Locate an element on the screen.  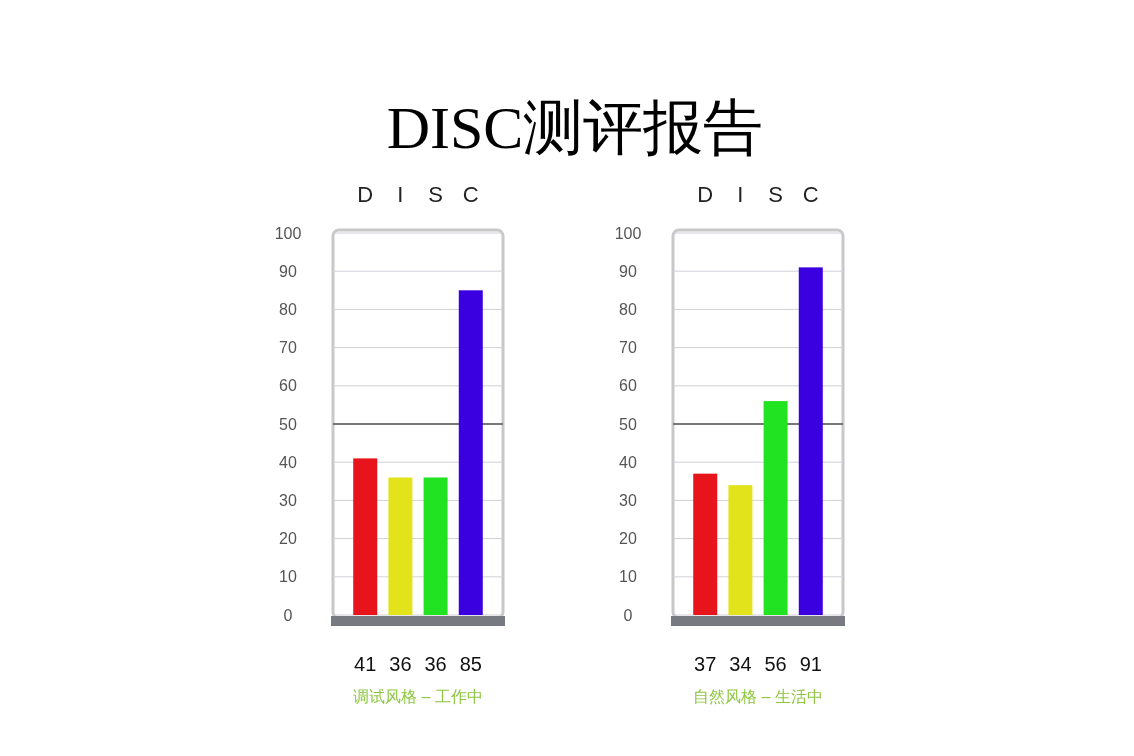
data-label: 37 is located at coordinates (705, 664).